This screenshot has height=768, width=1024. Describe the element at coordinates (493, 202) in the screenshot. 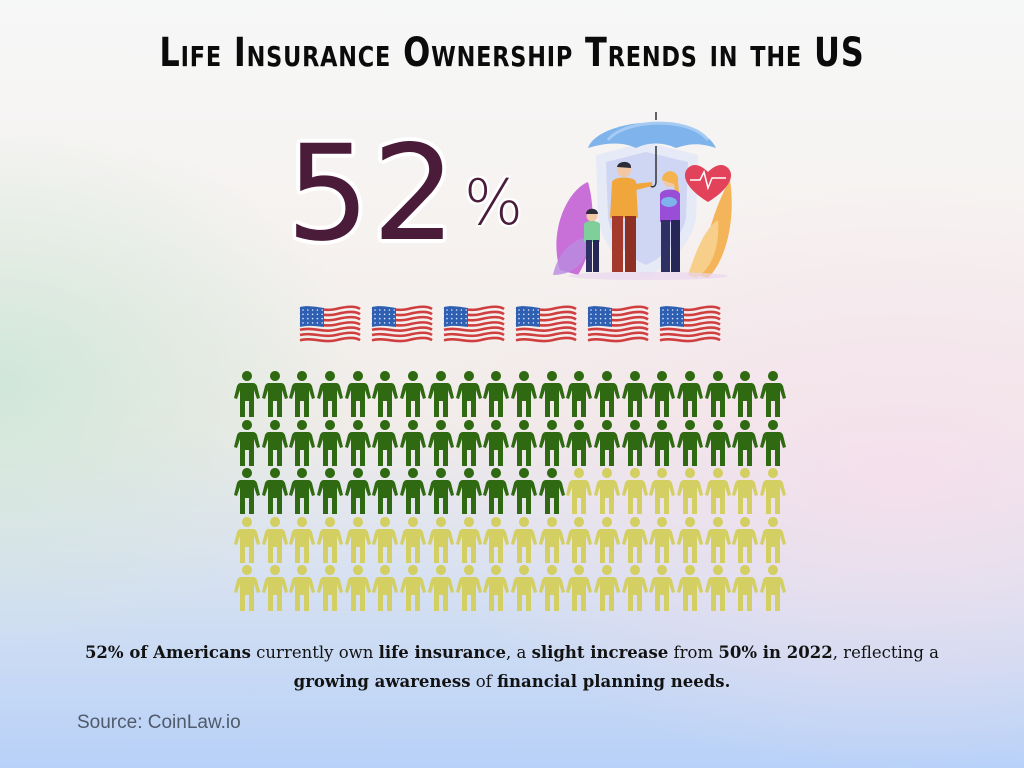

I see `headline-unit: %` at that location.